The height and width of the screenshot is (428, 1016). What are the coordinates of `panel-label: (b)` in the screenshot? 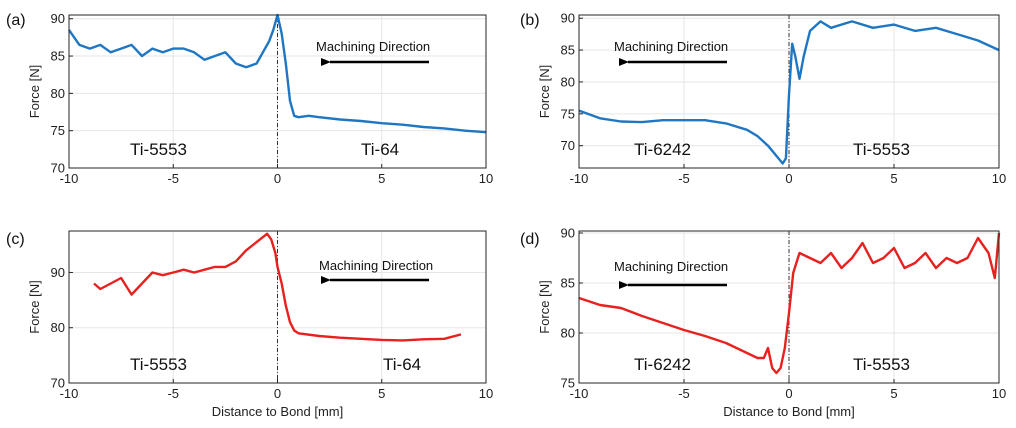 It's located at (530, 20).